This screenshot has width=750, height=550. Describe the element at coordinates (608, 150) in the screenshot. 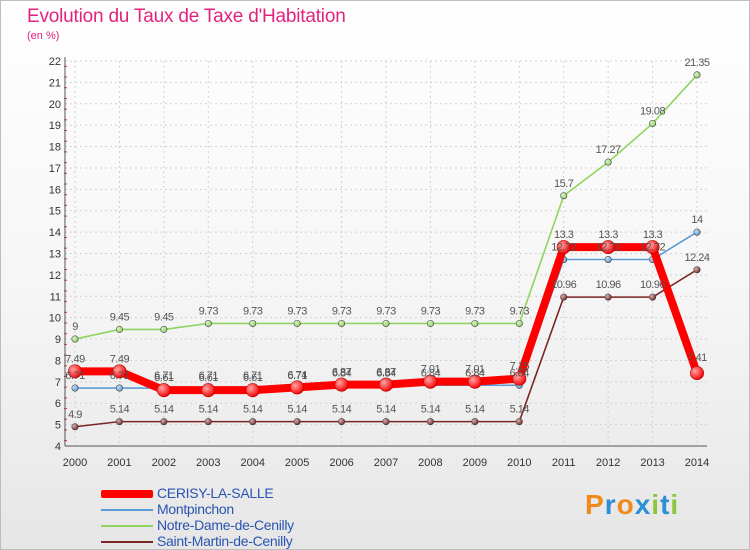

I see `data-label: 17.27` at that location.